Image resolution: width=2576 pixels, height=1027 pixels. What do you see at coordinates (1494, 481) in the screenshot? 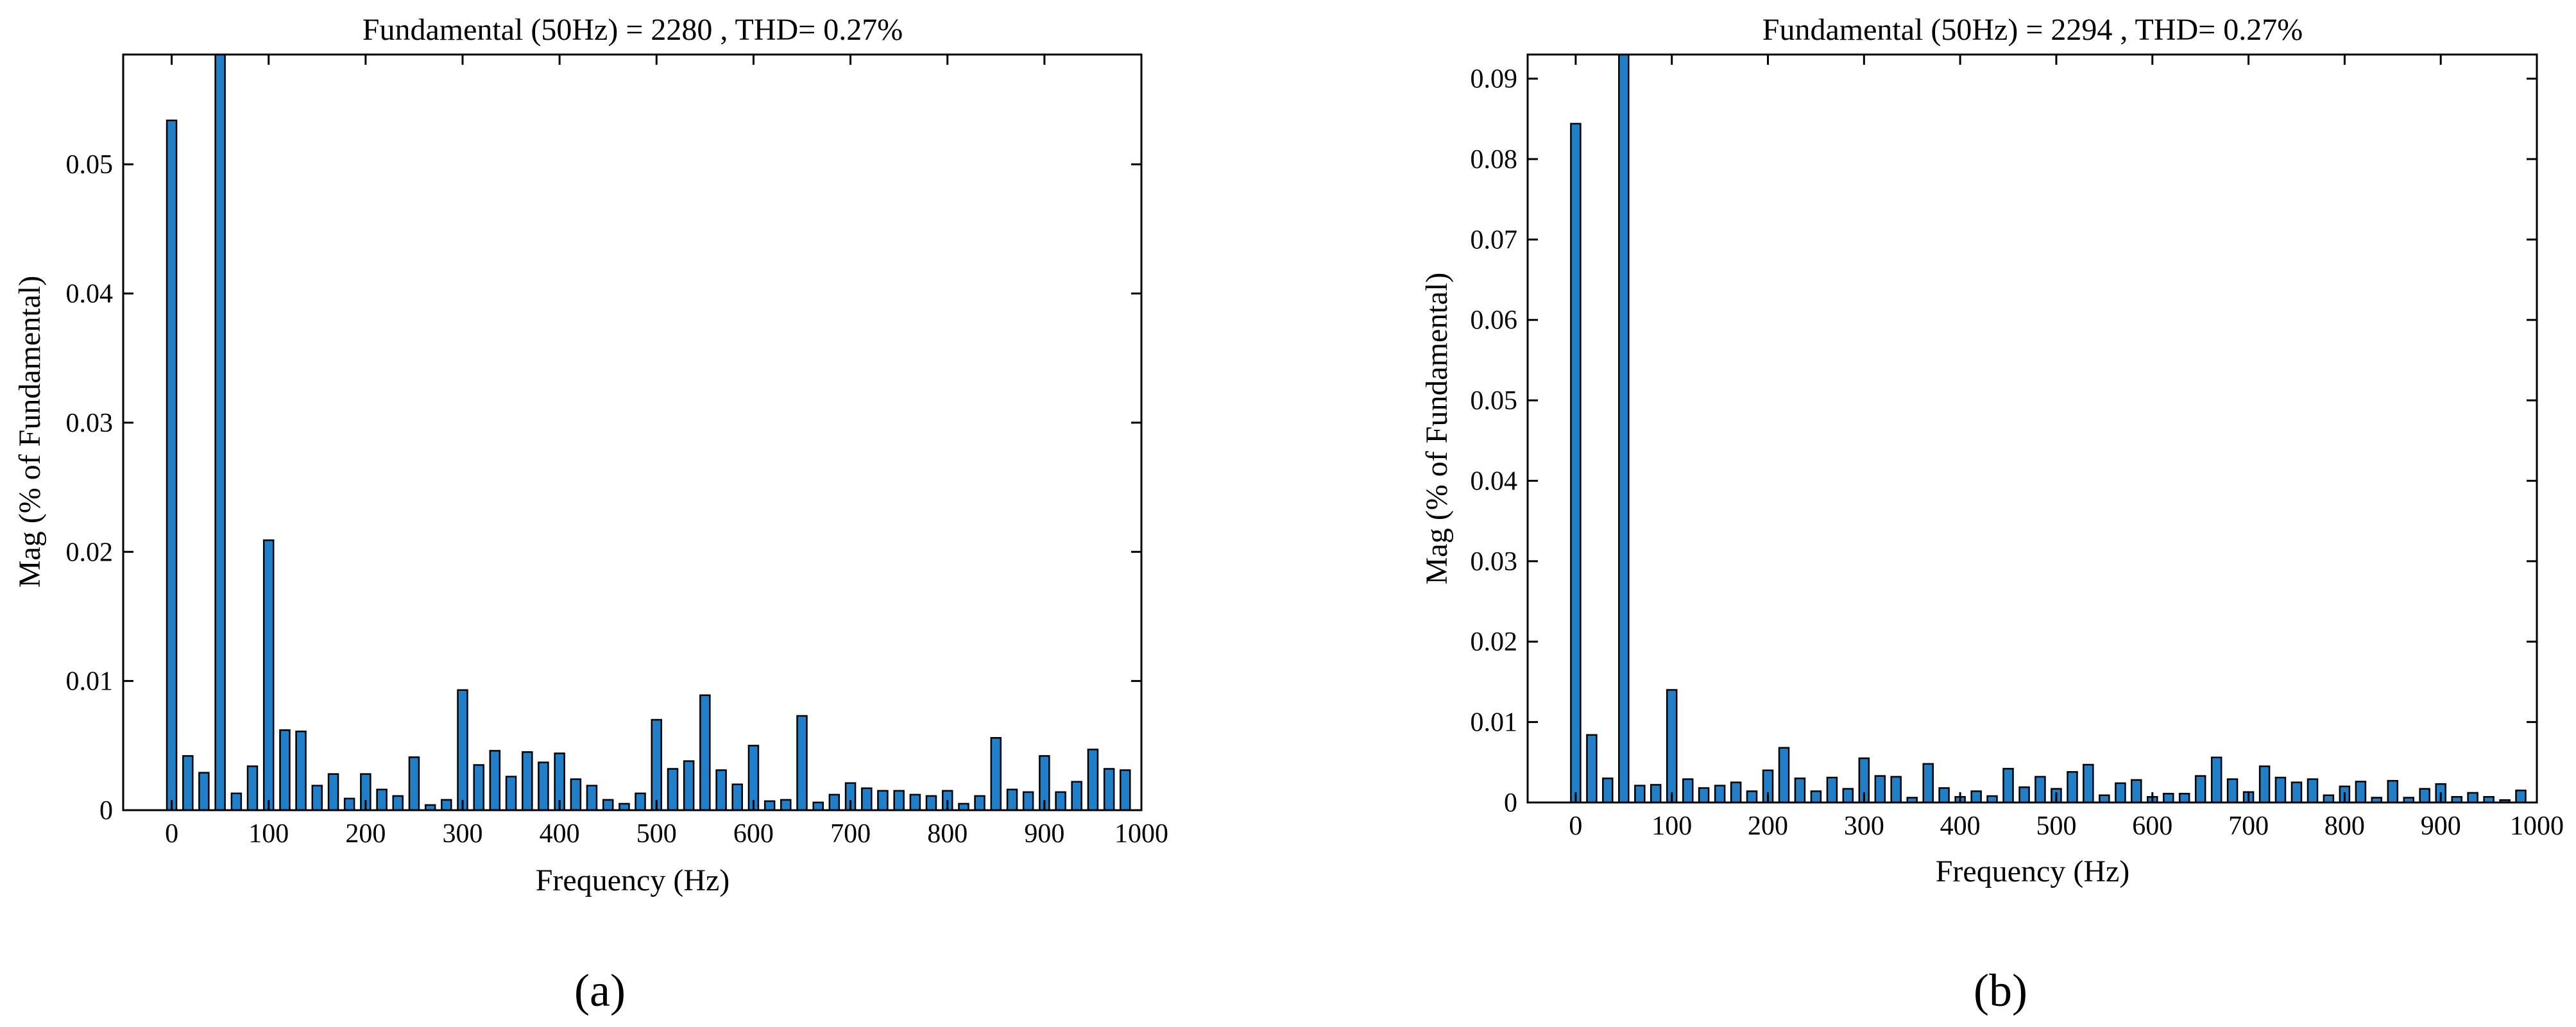
I see `y-tick-label-b-4: 0.04` at bounding box center [1494, 481].